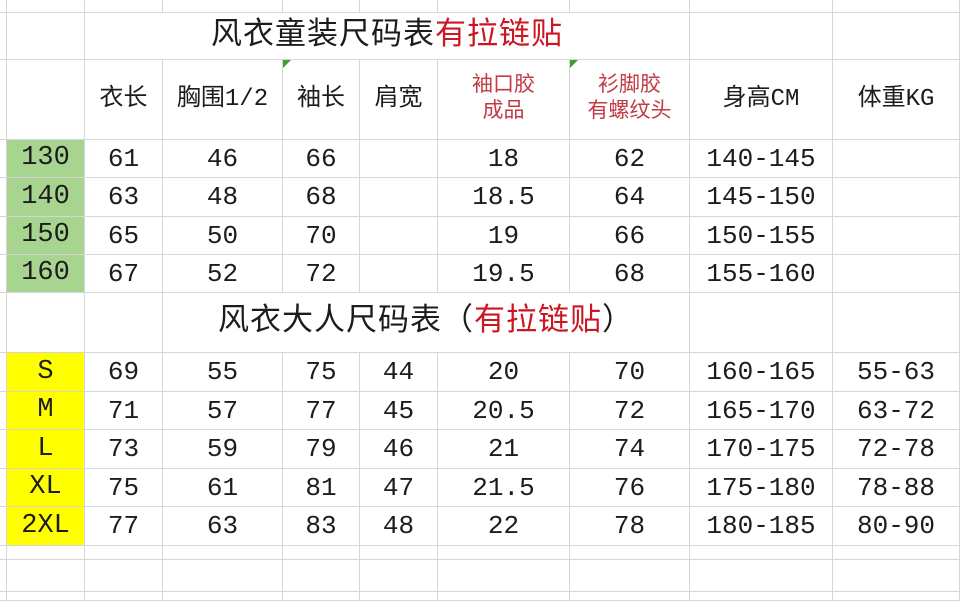 This screenshot has width=960, height=601. Describe the element at coordinates (46, 197) in the screenshot. I see `size-cell: 140` at that location.